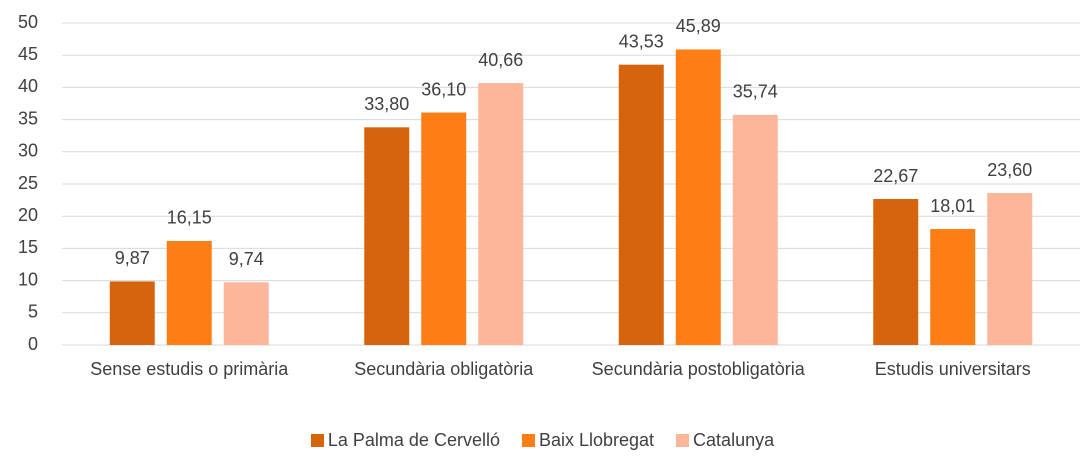 The image size is (1085, 461). What do you see at coordinates (443, 89) in the screenshot?
I see `data-label: 36,10` at bounding box center [443, 89].